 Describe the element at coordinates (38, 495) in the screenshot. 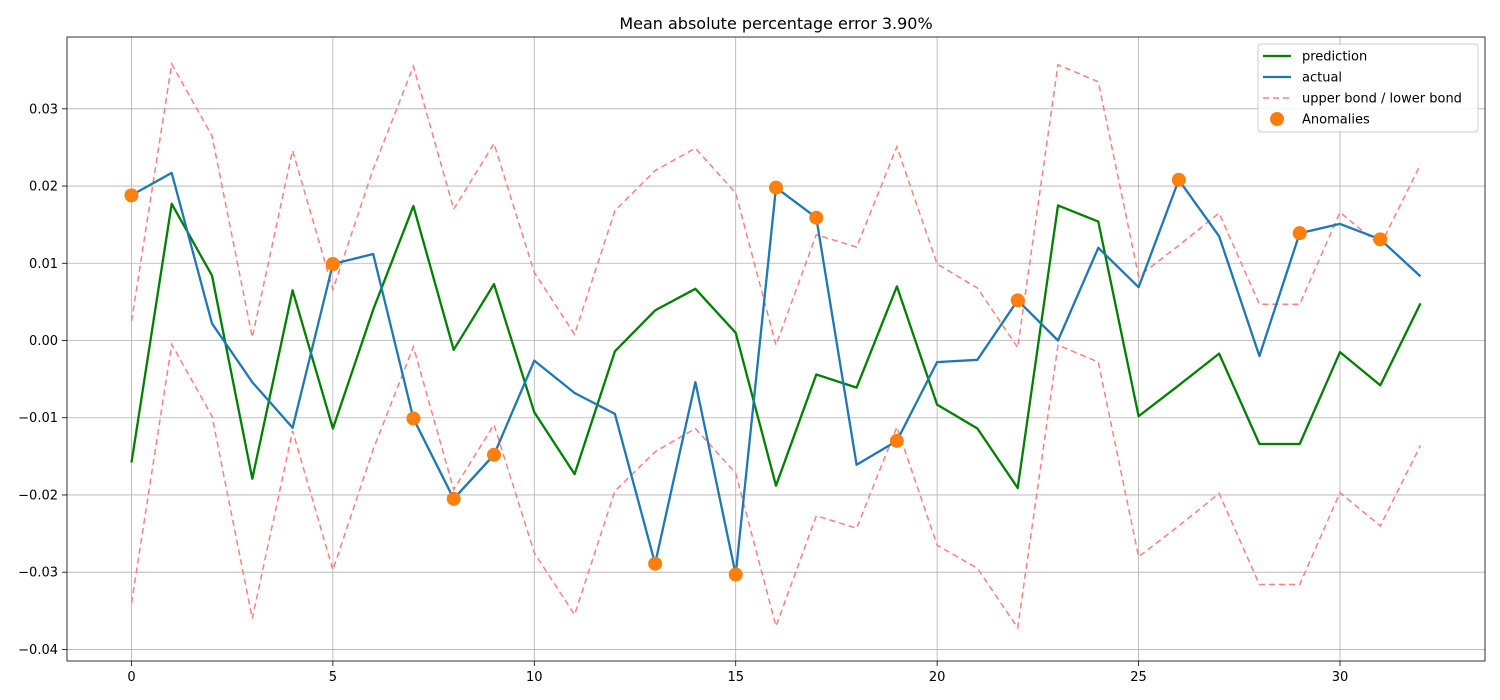

I see `y-tick-label: −0.02` at that location.